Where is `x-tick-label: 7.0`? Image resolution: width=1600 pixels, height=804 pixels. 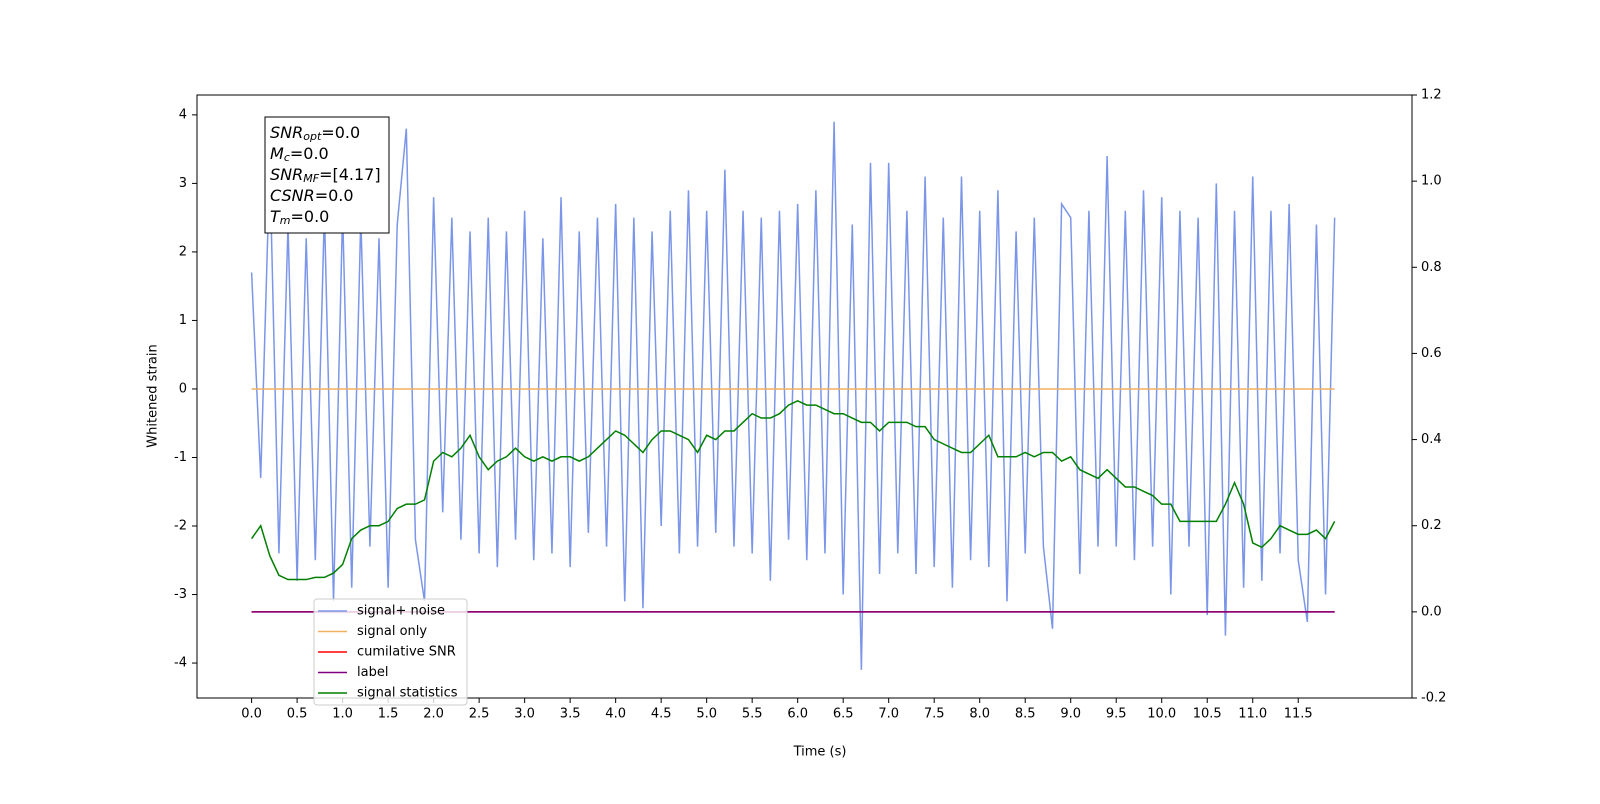
x-tick-label: 7.0 is located at coordinates (888, 714).